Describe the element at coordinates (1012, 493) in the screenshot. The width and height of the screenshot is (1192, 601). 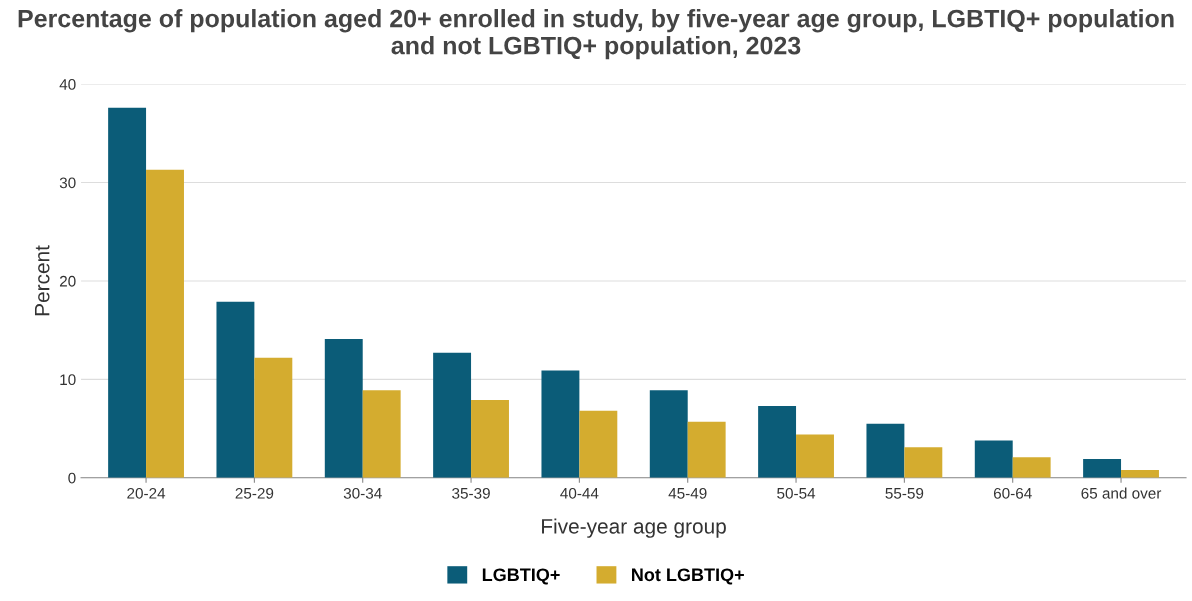
I see `x-tick-label: 60-64` at that location.